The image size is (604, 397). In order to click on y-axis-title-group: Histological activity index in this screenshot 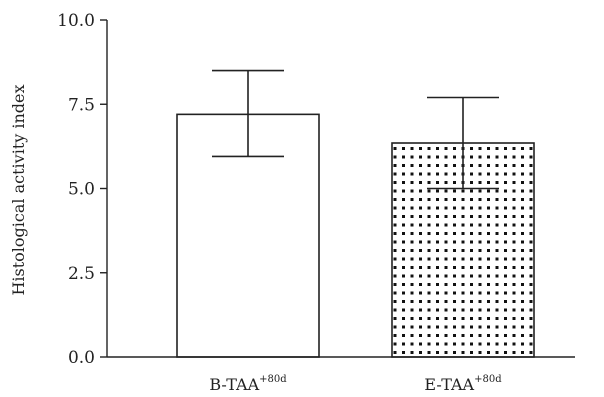, I will do `click(18, 189)`.